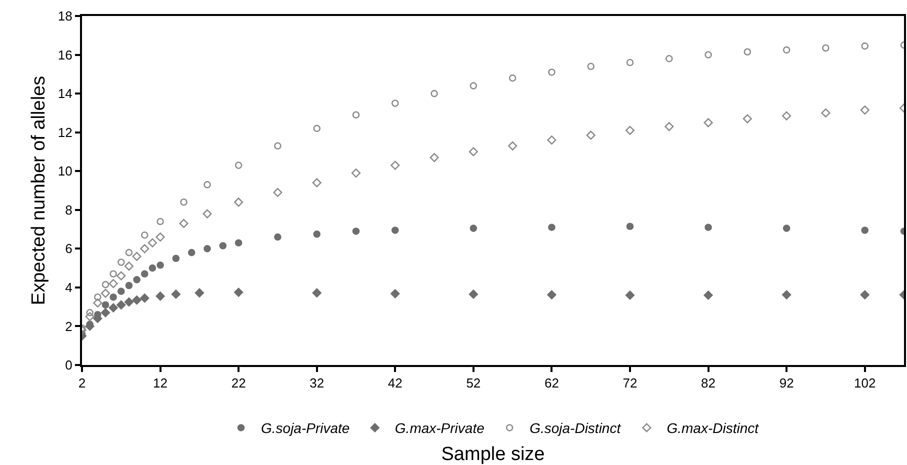 The image size is (907, 465). Describe the element at coordinates (713, 428) in the screenshot. I see `legend-label: G.max-Distinct` at that location.